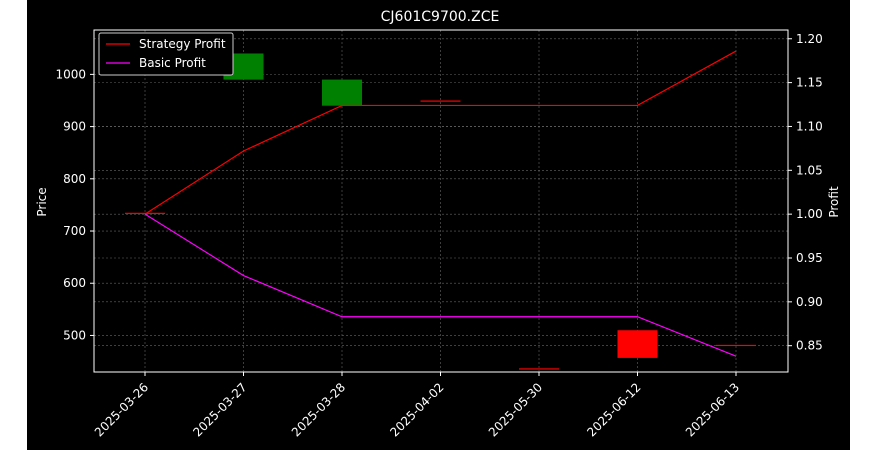 The width and height of the screenshot is (878, 454). I want to click on y-tick-label-900: 900, so click(74, 127).